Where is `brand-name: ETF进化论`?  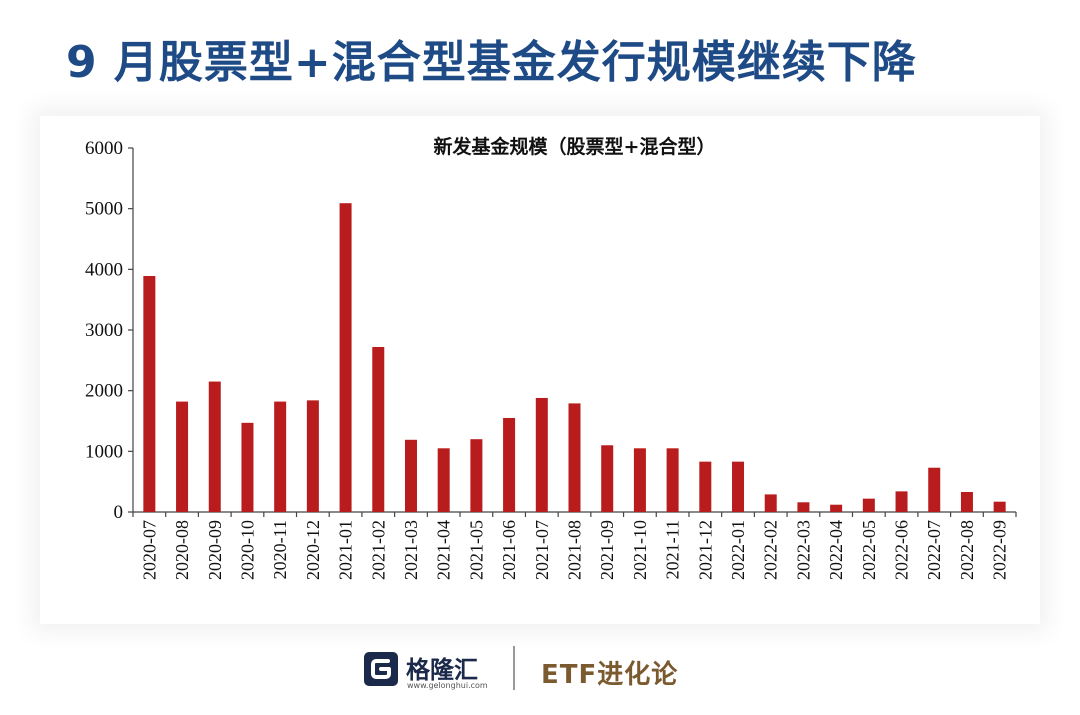 brand-name: ETF进化论 is located at coordinates (610, 675).